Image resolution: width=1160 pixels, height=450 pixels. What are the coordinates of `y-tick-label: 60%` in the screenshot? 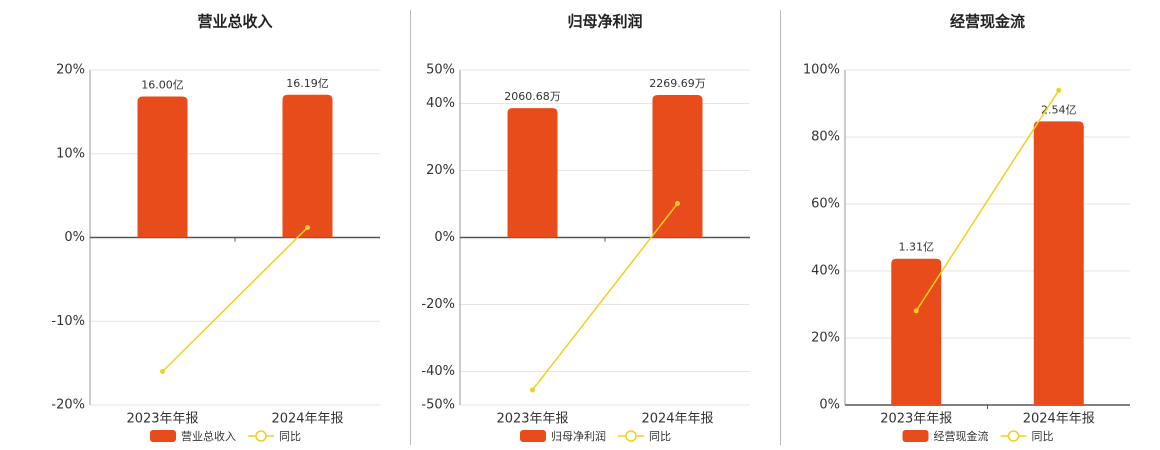 It's located at (825, 204).